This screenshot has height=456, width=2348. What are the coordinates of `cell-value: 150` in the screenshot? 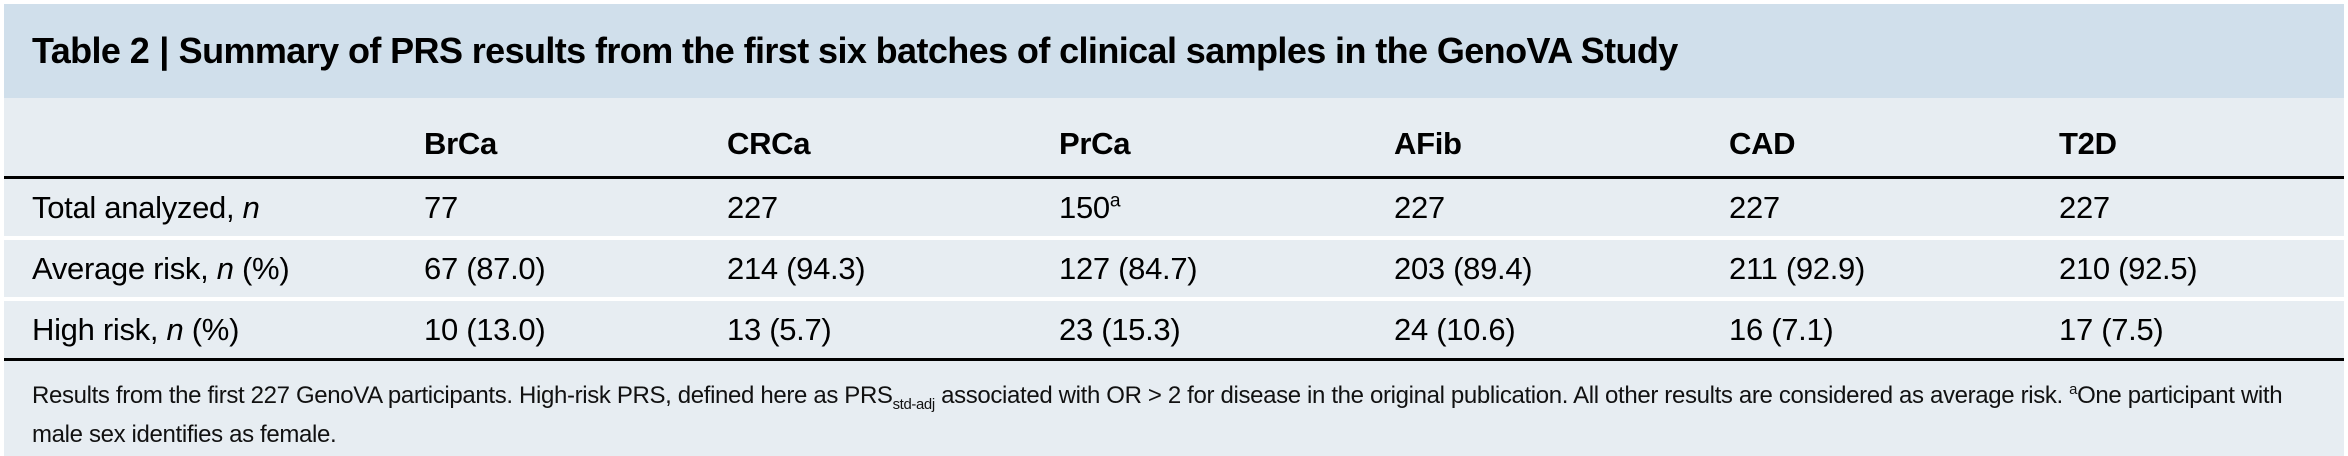 It's located at (1084, 207).